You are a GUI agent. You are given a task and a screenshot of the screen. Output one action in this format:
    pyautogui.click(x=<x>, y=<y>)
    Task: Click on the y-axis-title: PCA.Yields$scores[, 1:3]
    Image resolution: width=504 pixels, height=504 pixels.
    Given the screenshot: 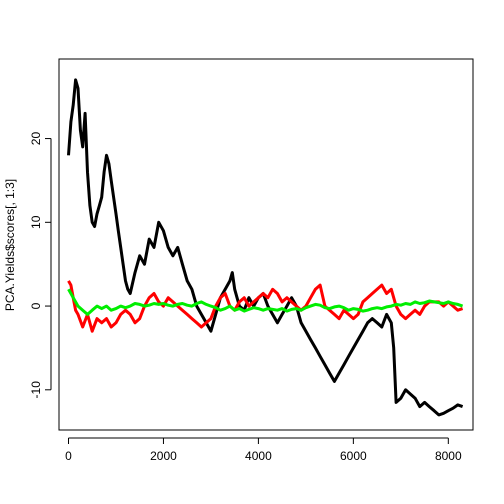 What is the action you would take?
    pyautogui.click(x=10, y=245)
    